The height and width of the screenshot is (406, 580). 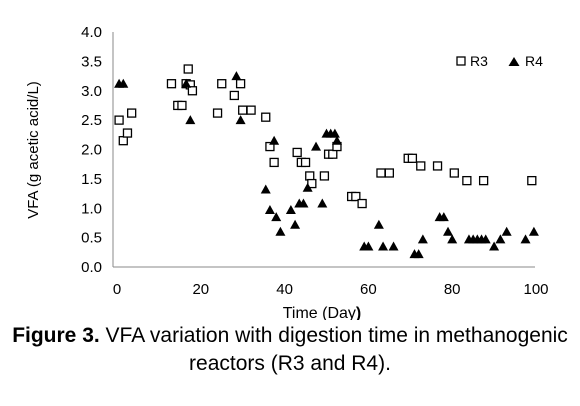 I want to click on x-tick-labels: 0 20 40 60 80 100, so click(x=331, y=289).